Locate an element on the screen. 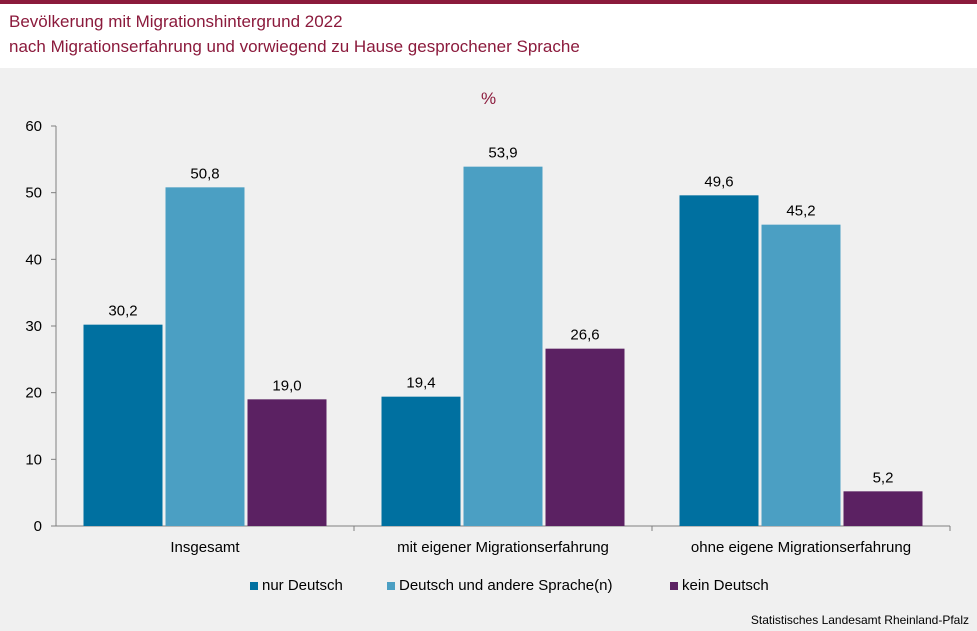 This screenshot has width=977, height=631. data-label: 53,9 is located at coordinates (502, 153).